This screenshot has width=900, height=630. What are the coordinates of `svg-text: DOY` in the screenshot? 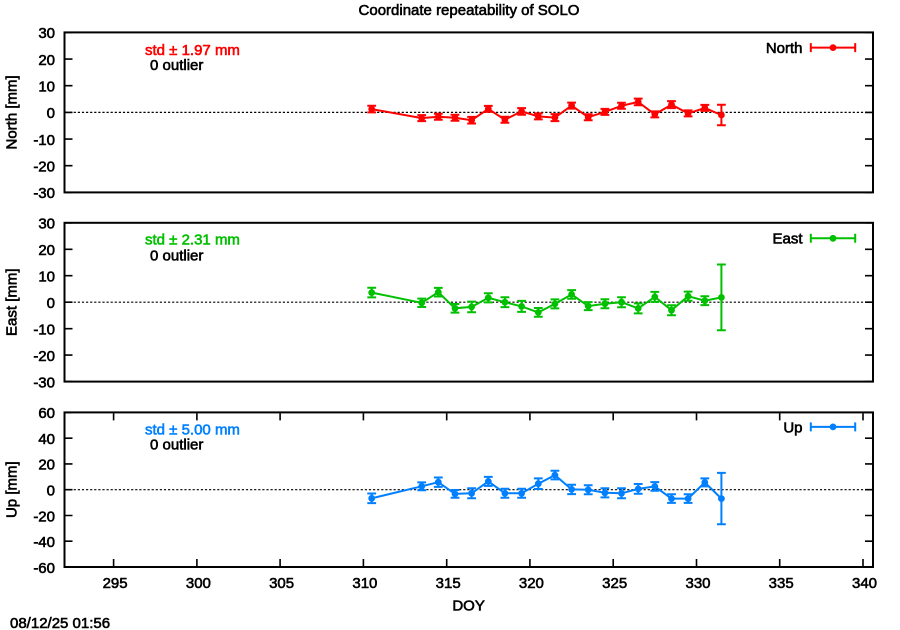 It's located at (468, 605).